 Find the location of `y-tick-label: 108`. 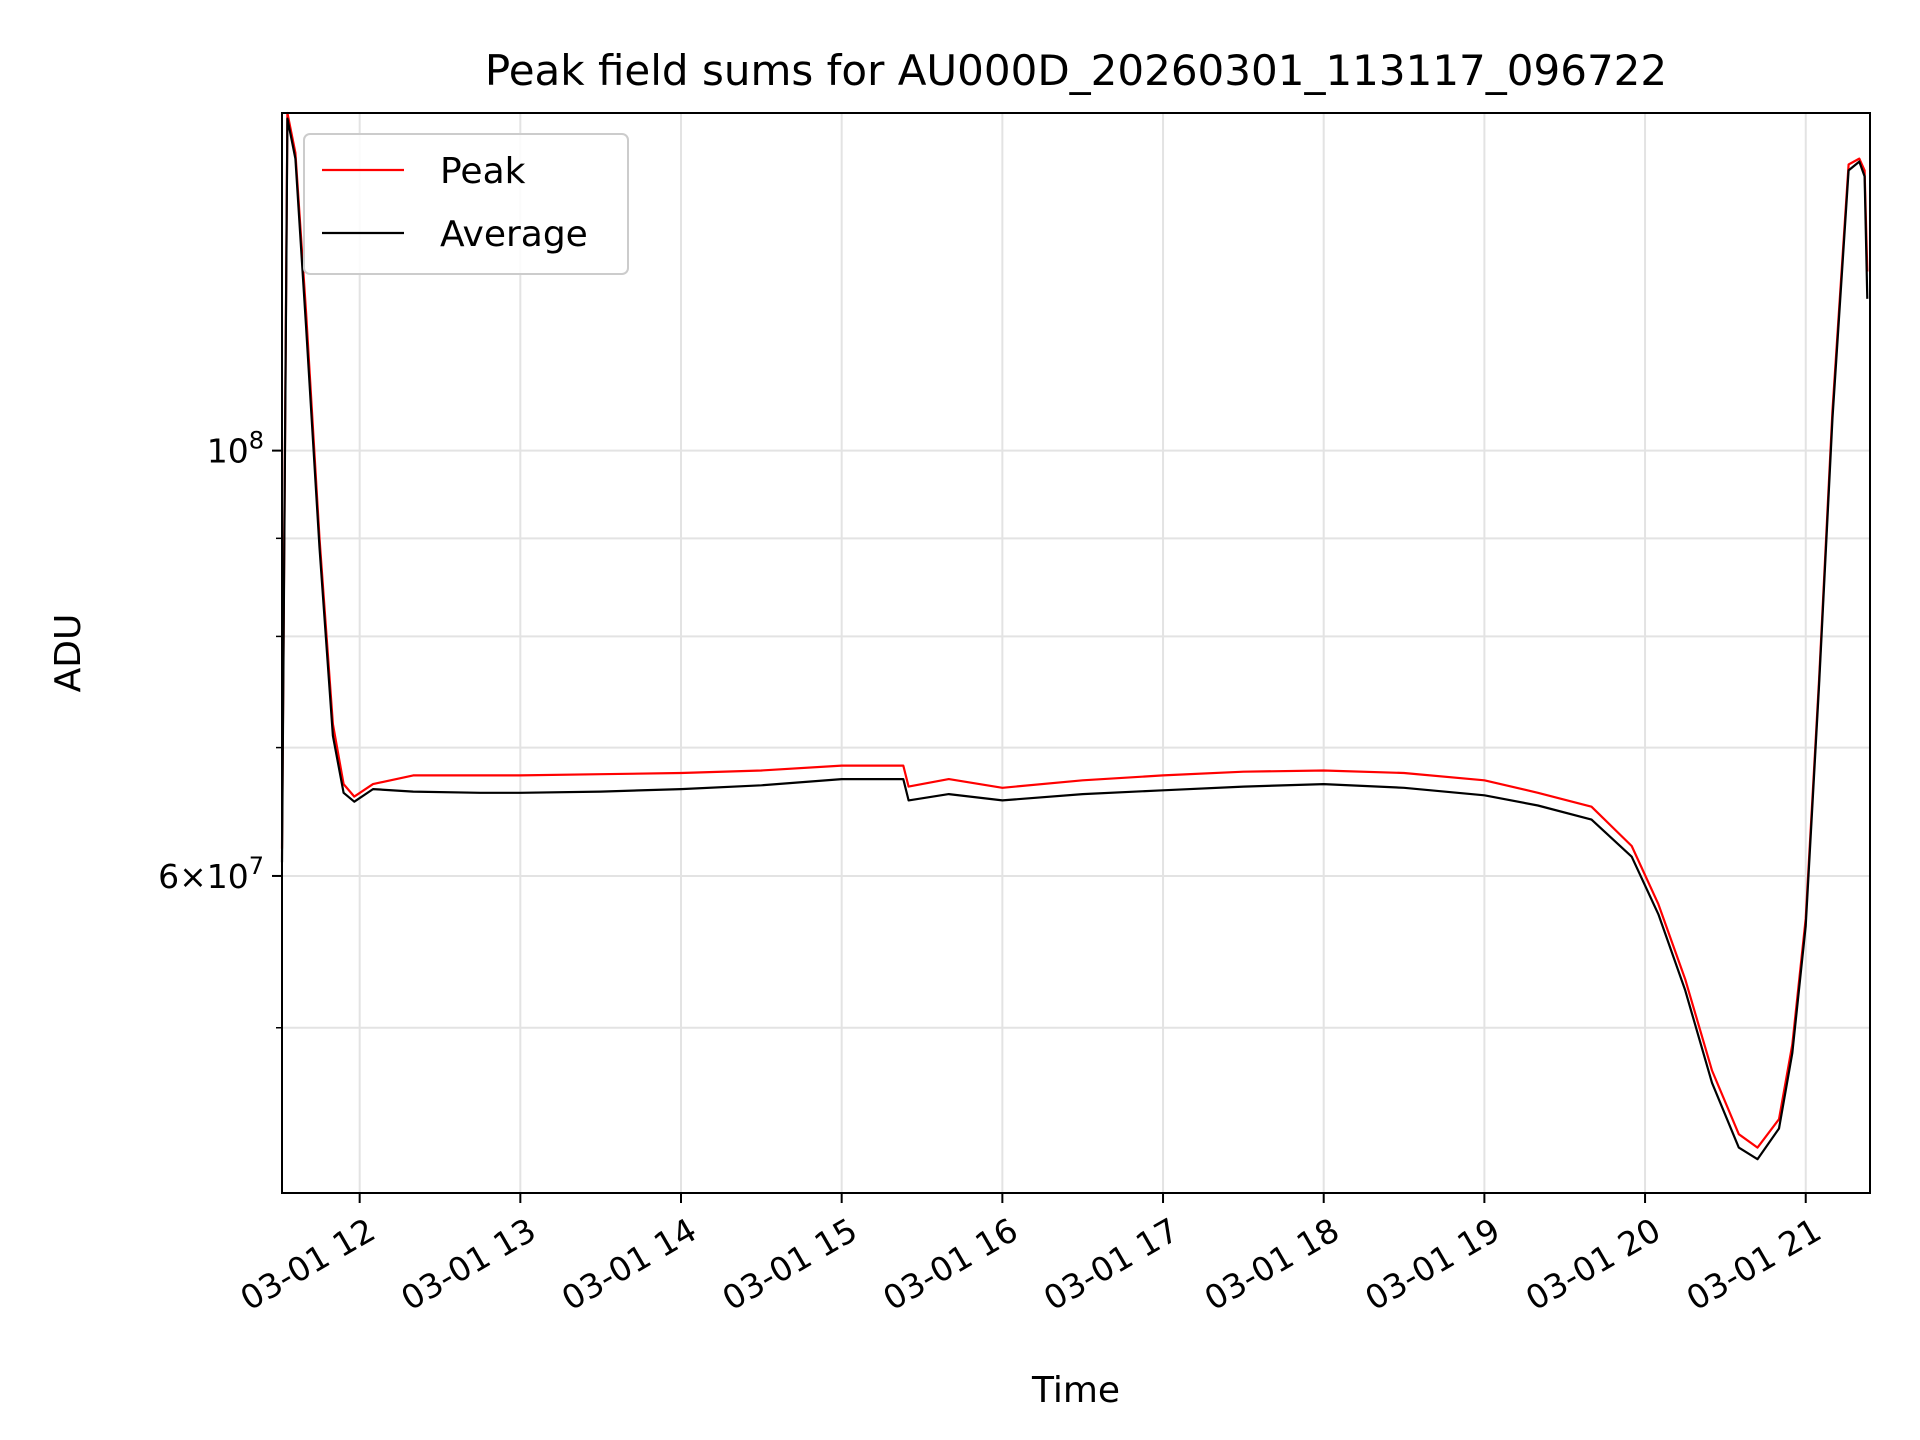

y-tick-label: 108 is located at coordinates (235, 449).